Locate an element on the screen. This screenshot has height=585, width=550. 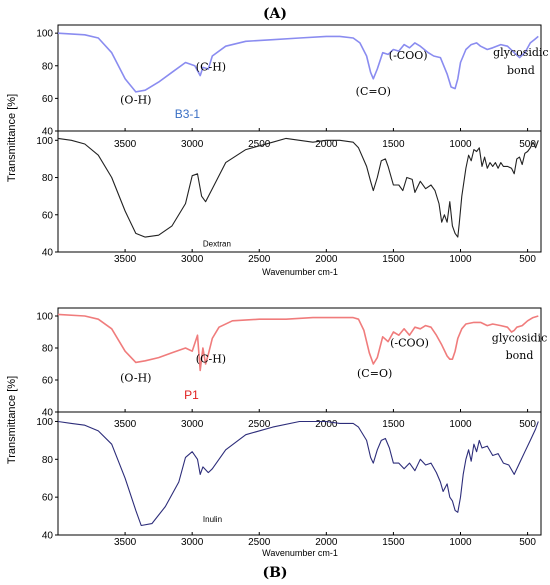
y-axis-label-a: Transmittance [%] is located at coordinates (12, 138).